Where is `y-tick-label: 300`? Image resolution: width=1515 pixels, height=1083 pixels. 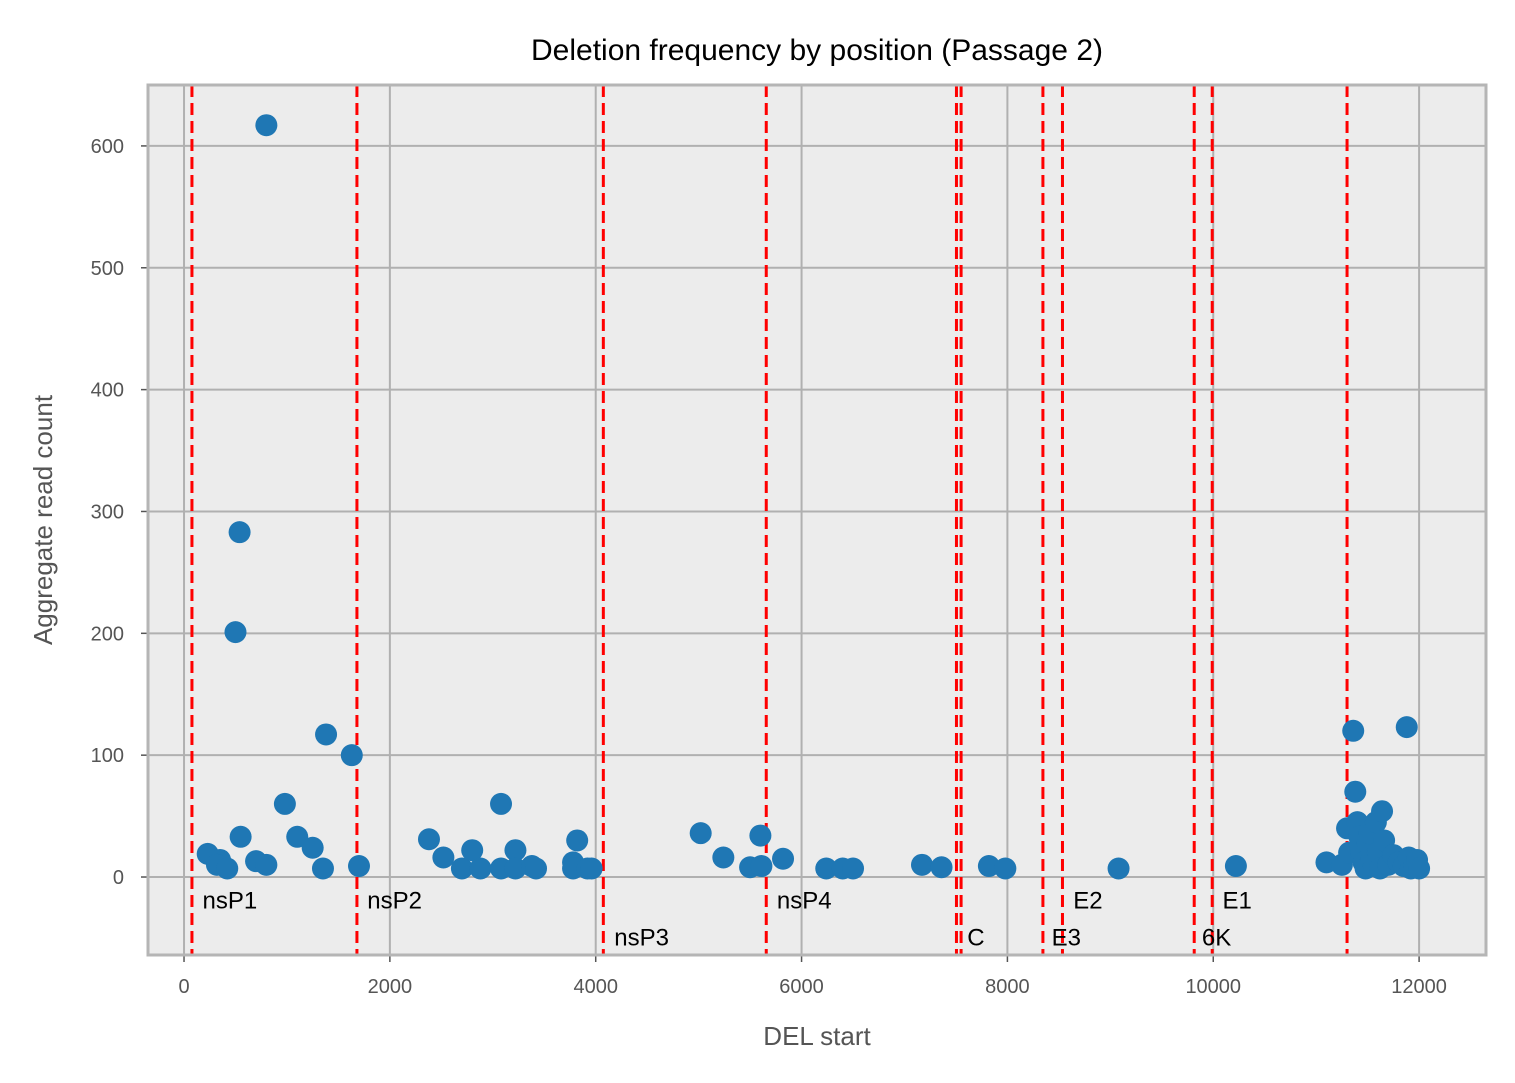
y-tick-label: 300 is located at coordinates (107, 512).